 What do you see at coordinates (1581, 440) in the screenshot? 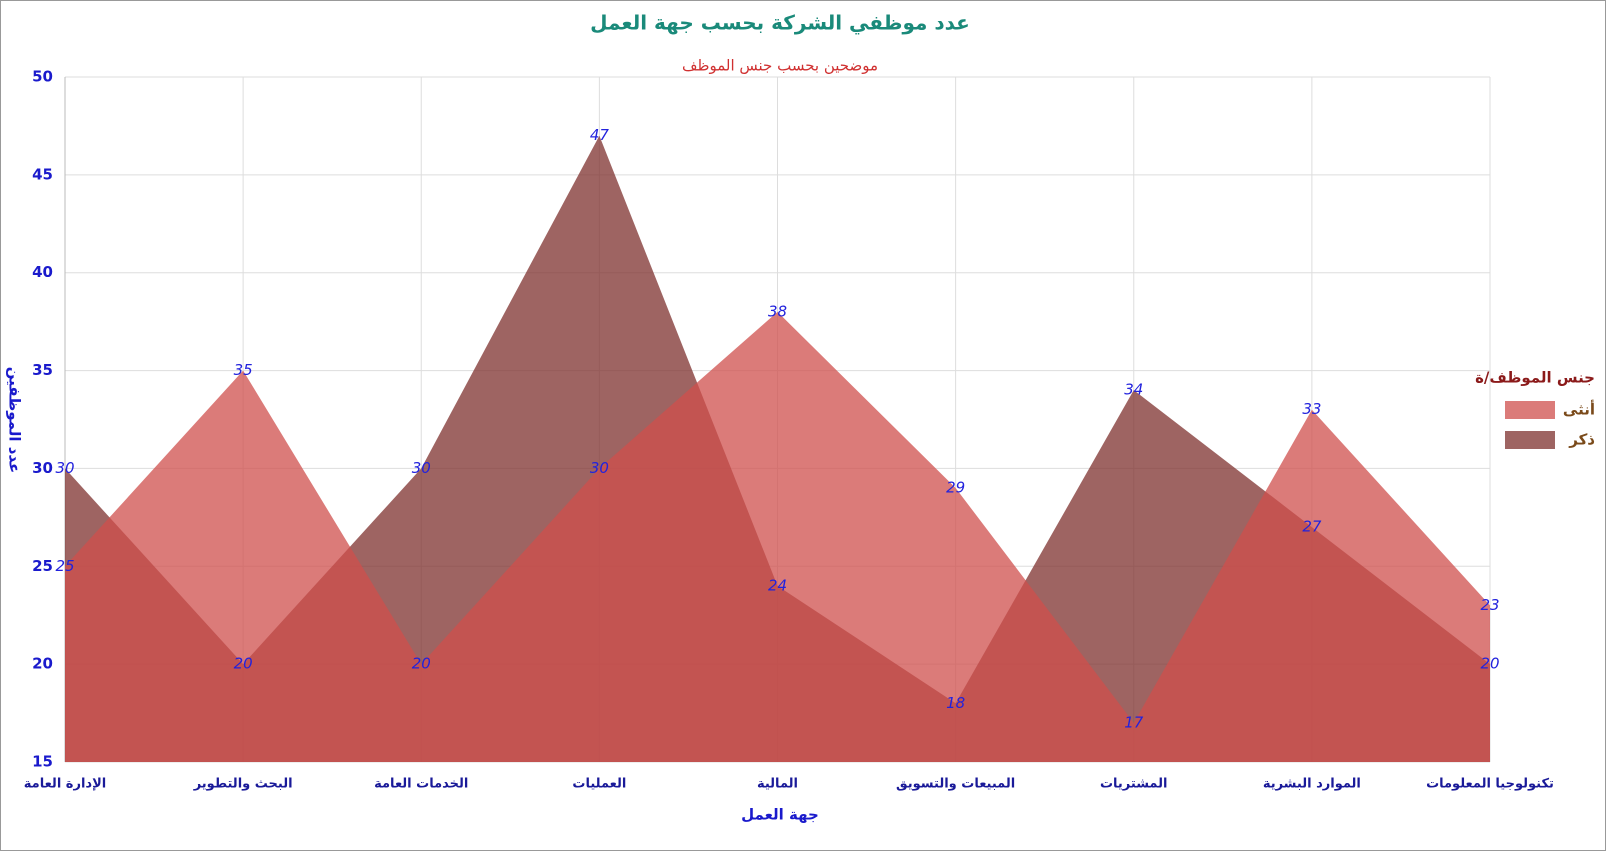
I see `legend-label: ذكر` at bounding box center [1581, 440].